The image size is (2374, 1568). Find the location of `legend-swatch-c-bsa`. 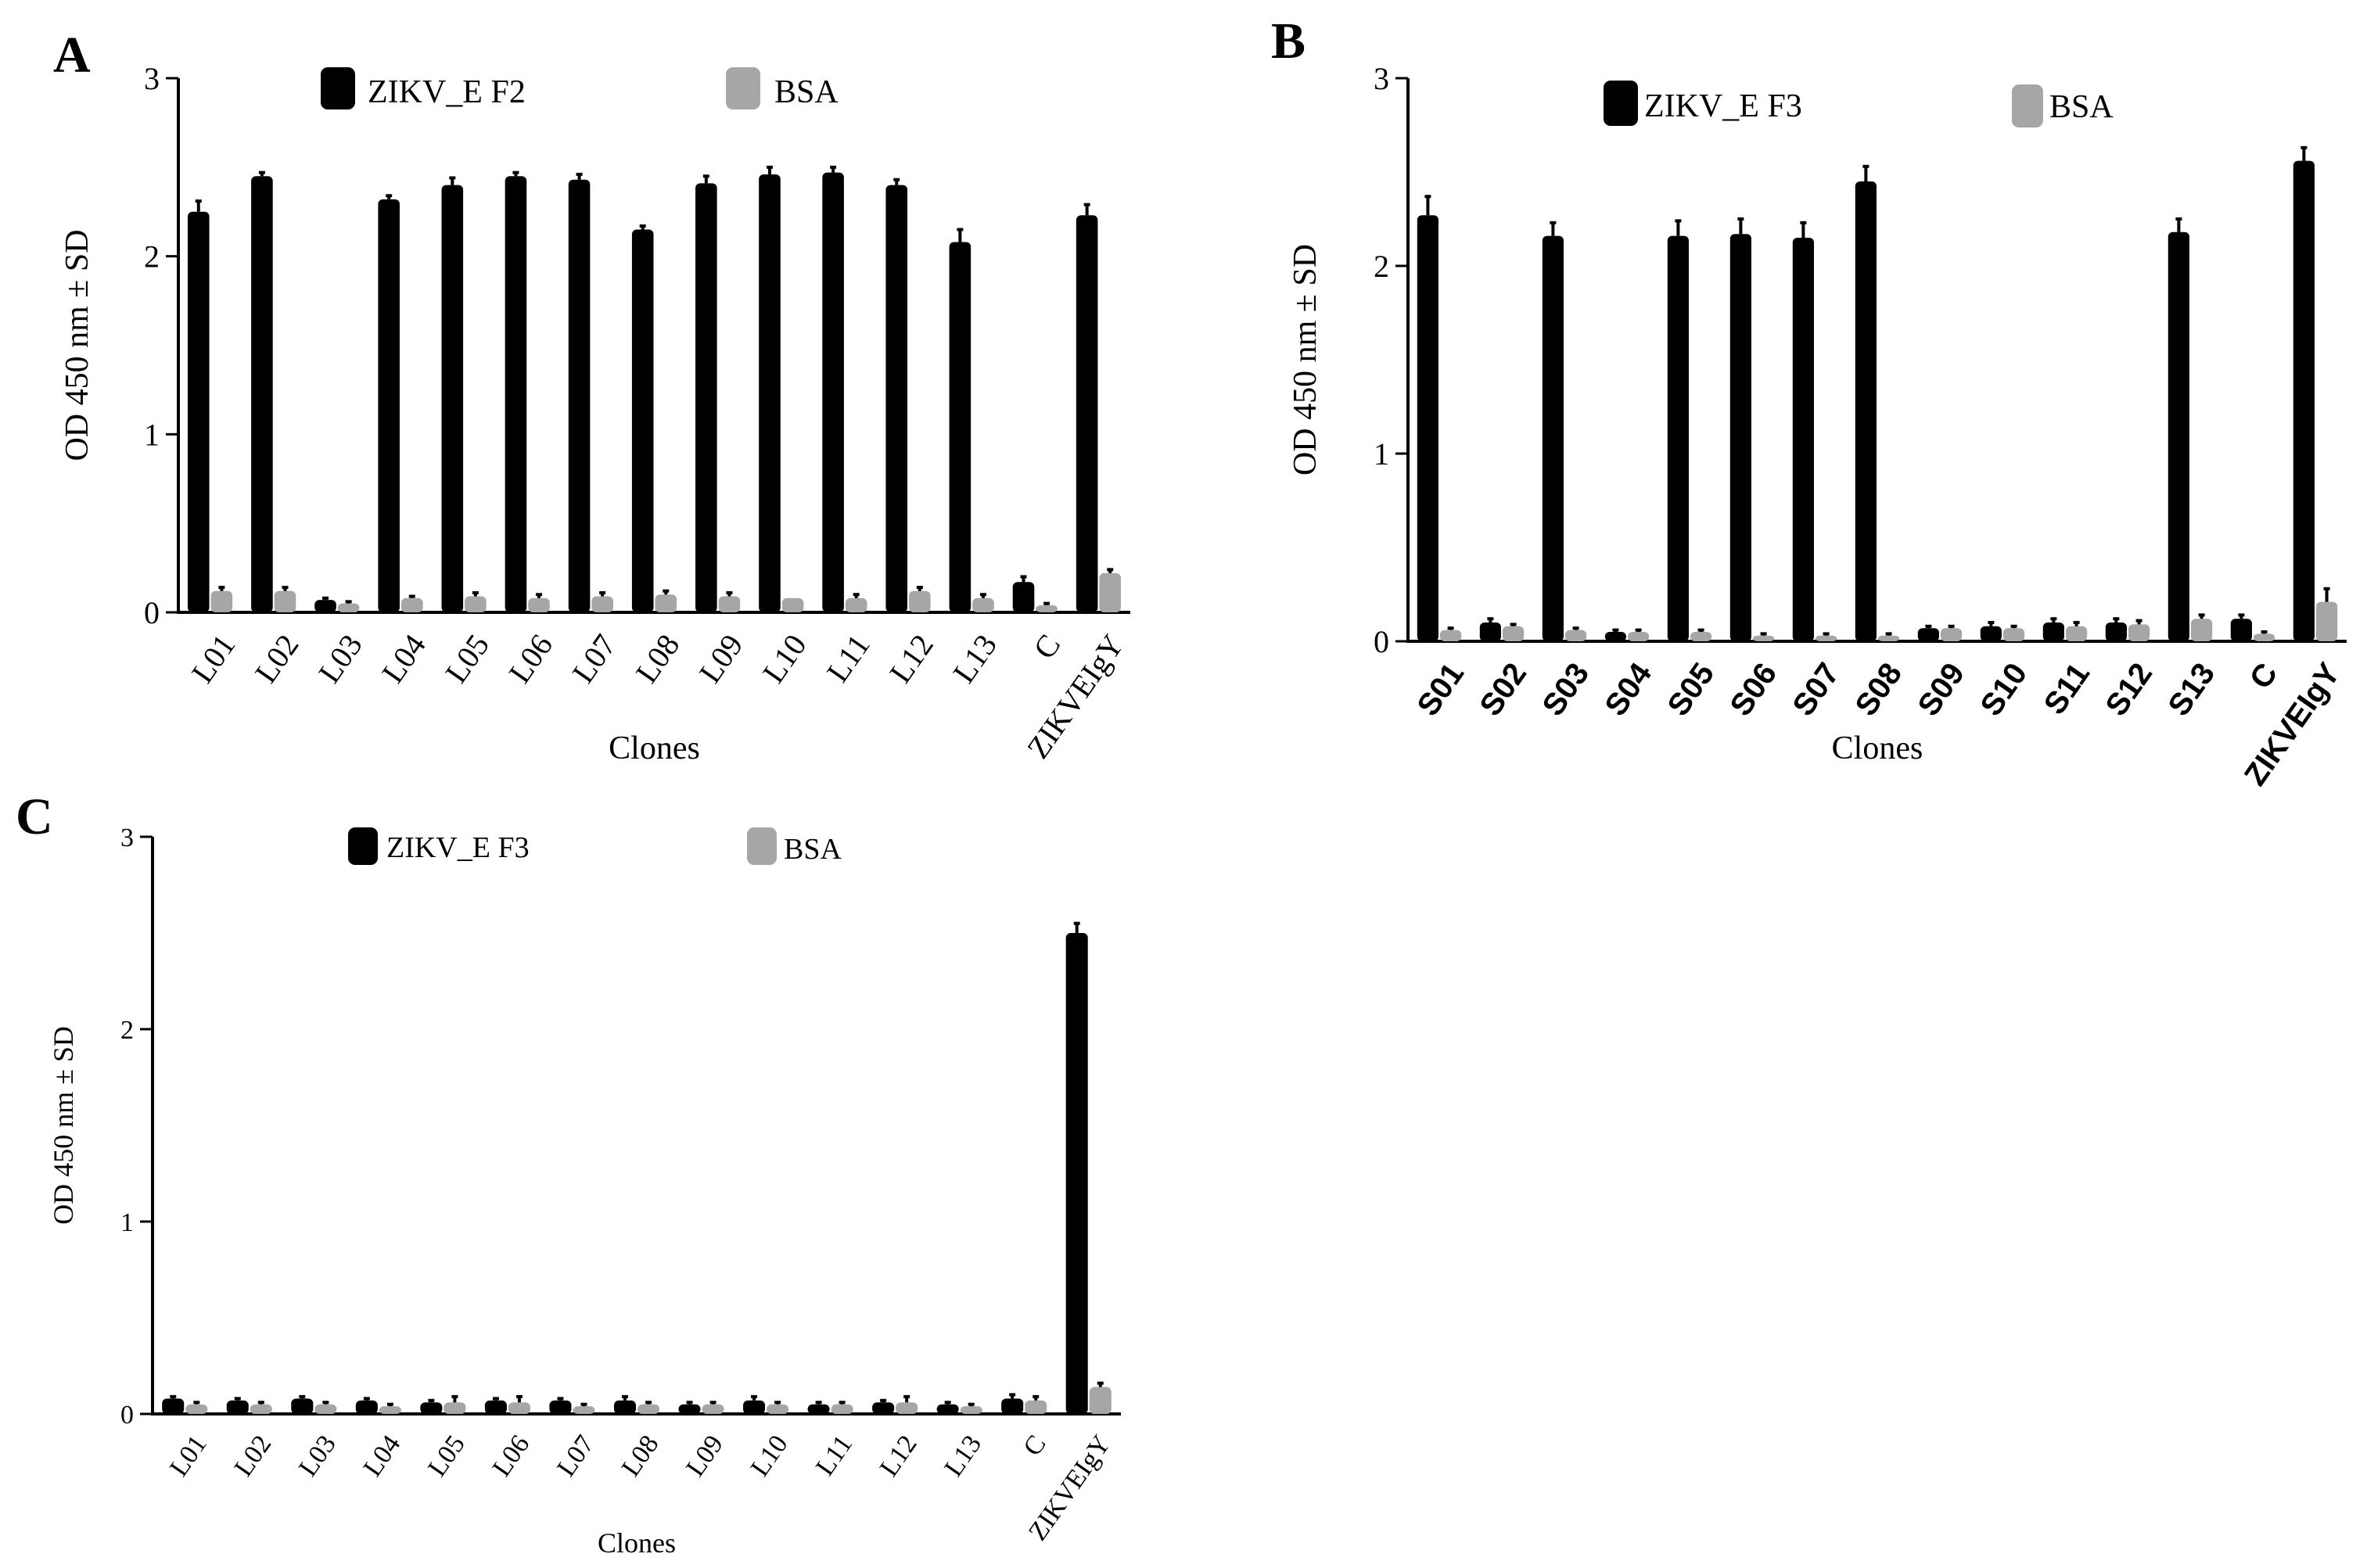

legend-swatch-c-bsa is located at coordinates (762, 846).